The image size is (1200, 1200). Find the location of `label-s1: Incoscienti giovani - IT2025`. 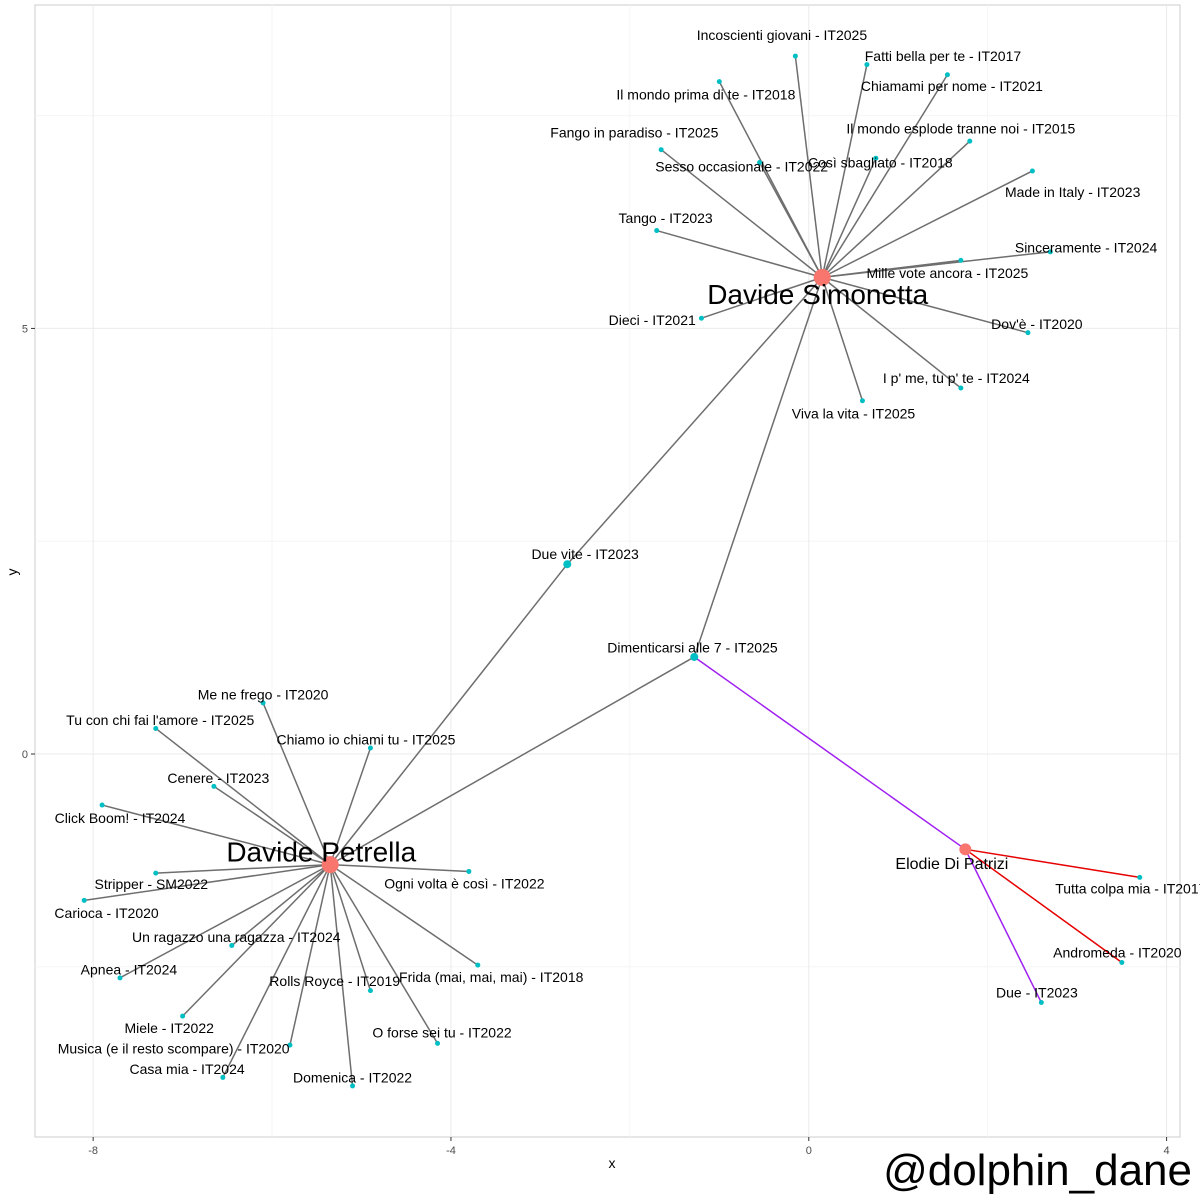

label-s1: Incoscienti giovani - IT2025 is located at coordinates (782, 35).